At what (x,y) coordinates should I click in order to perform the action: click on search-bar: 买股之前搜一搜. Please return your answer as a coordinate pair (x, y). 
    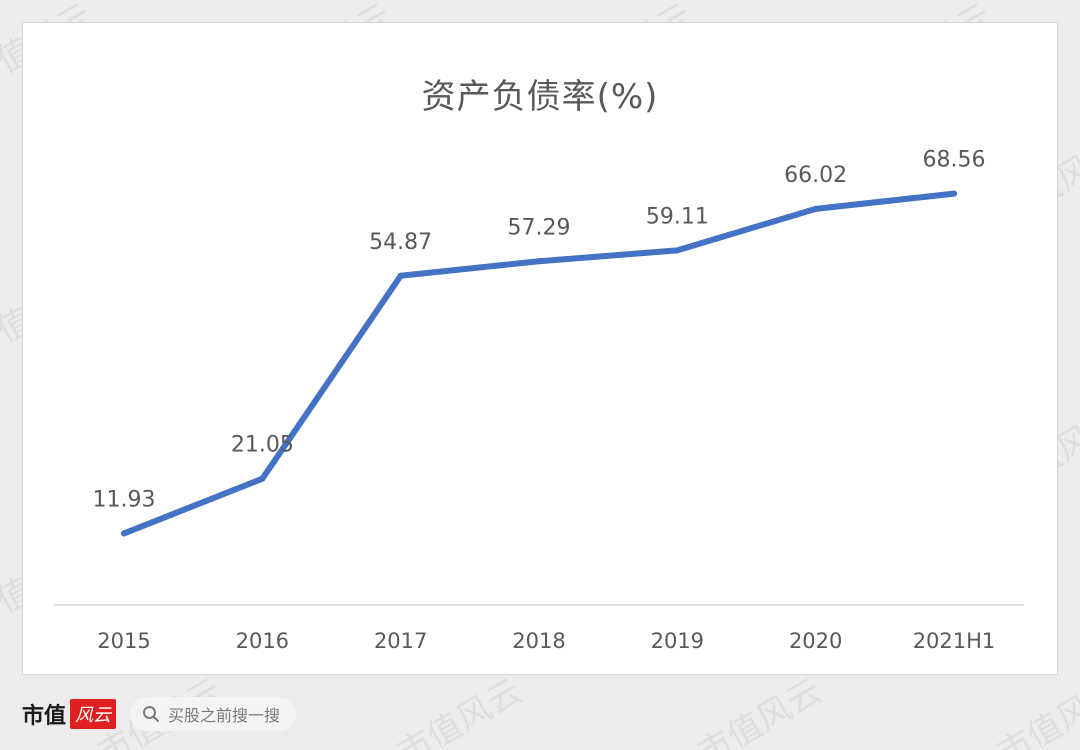
    Looking at the image, I should click on (213, 714).